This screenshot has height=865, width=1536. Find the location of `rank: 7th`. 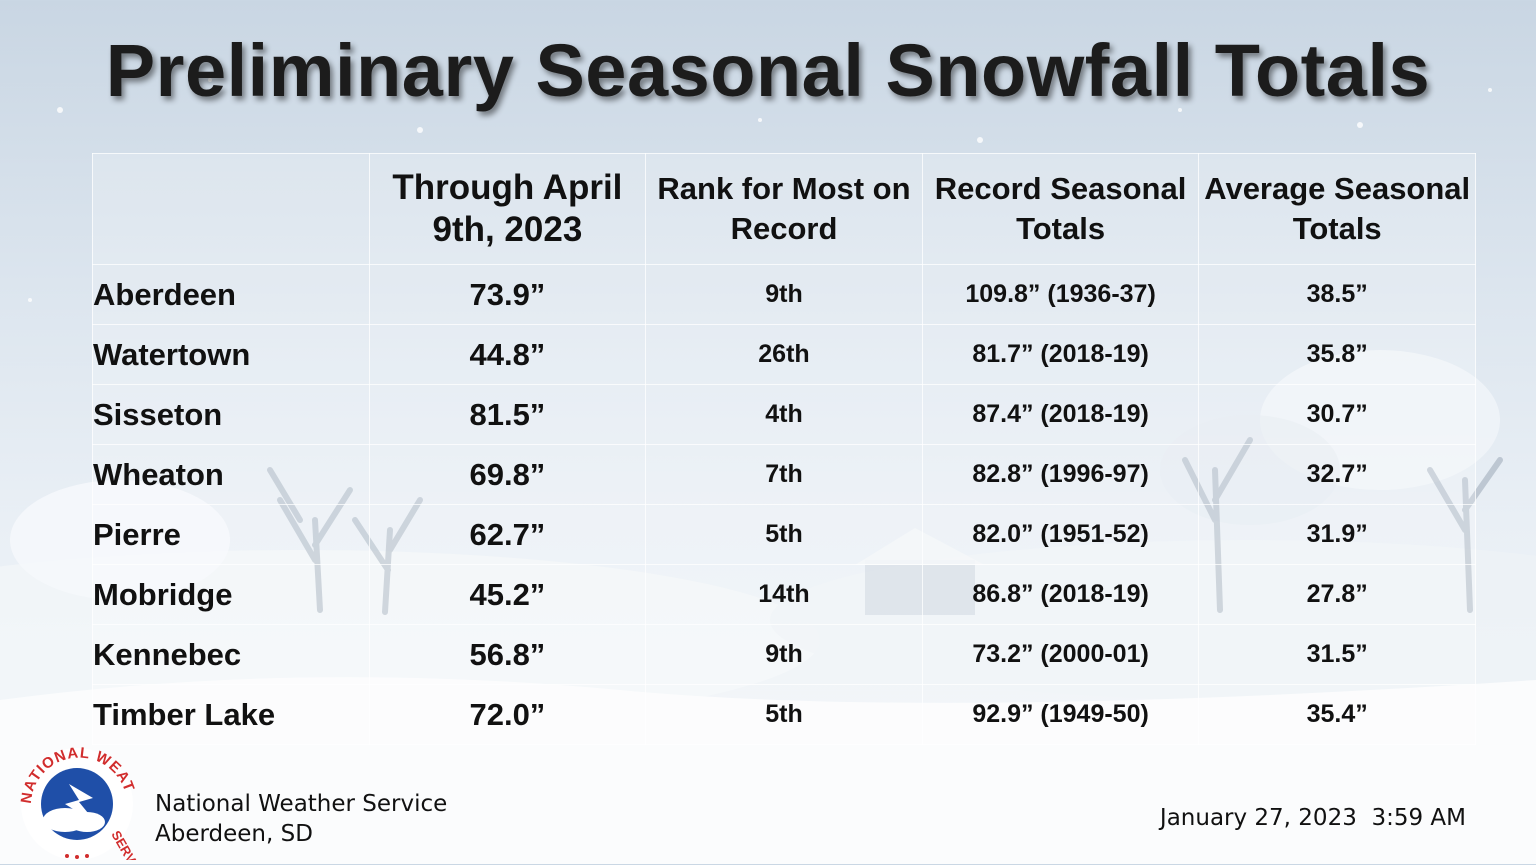

rank: 7th is located at coordinates (784, 474).